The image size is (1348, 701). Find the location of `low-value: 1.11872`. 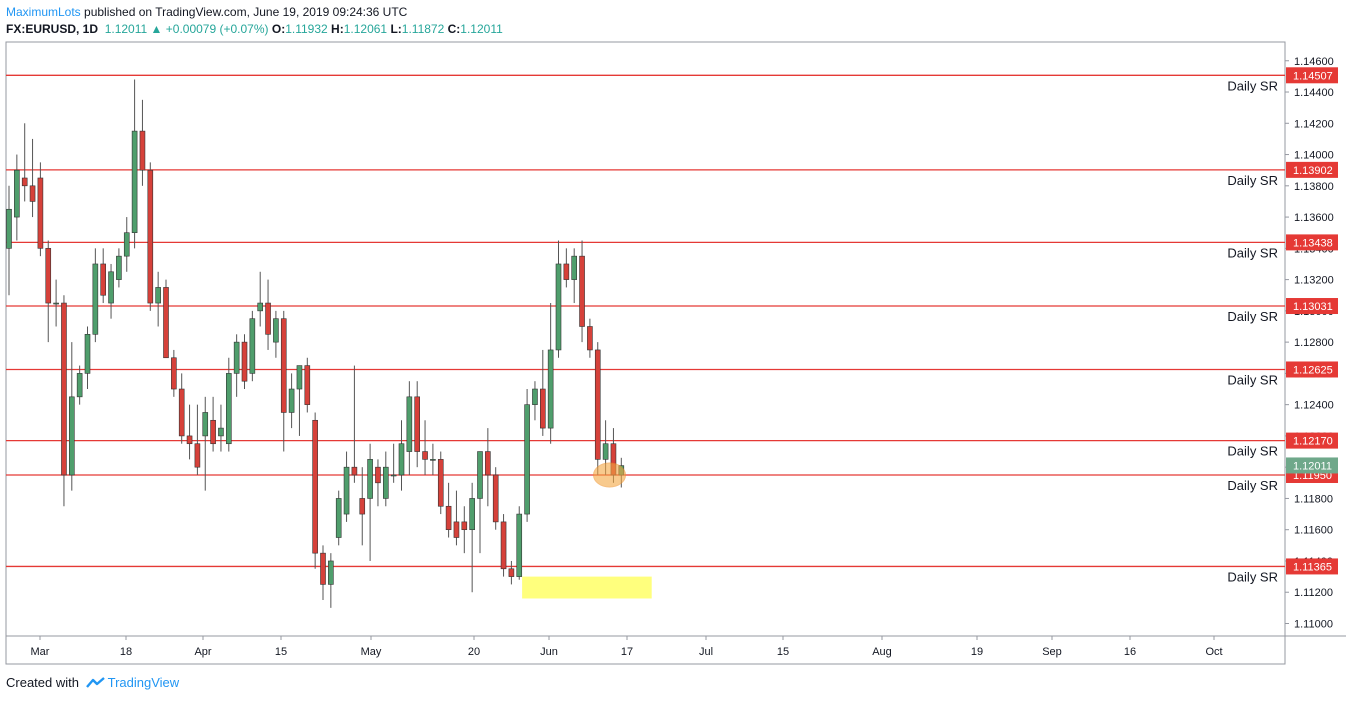

low-value: 1.11872 is located at coordinates (423, 29).